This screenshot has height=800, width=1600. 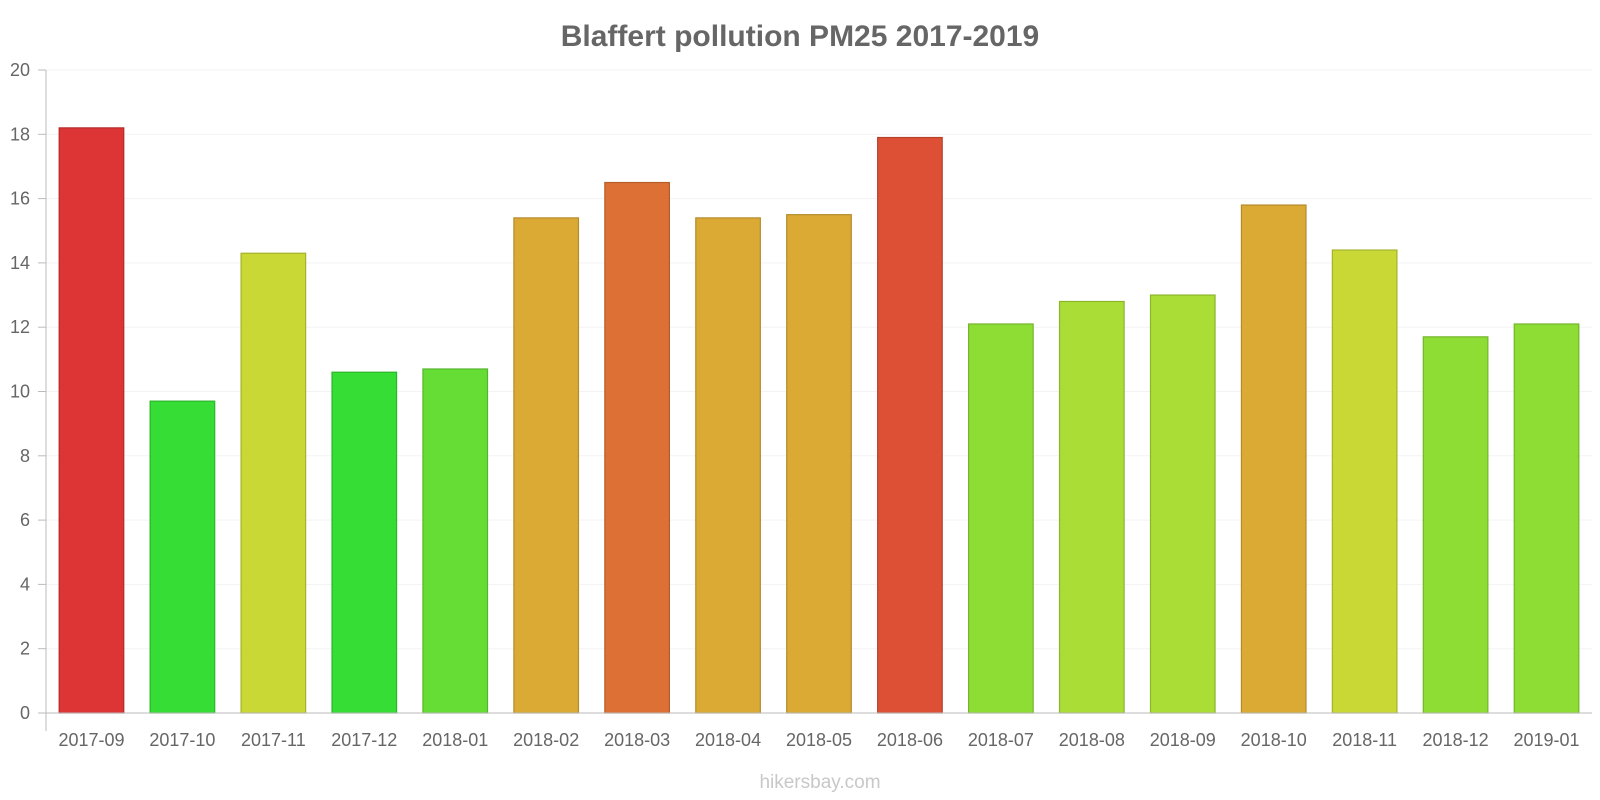 What do you see at coordinates (91, 740) in the screenshot?
I see `x-tick-label: 2017-09` at bounding box center [91, 740].